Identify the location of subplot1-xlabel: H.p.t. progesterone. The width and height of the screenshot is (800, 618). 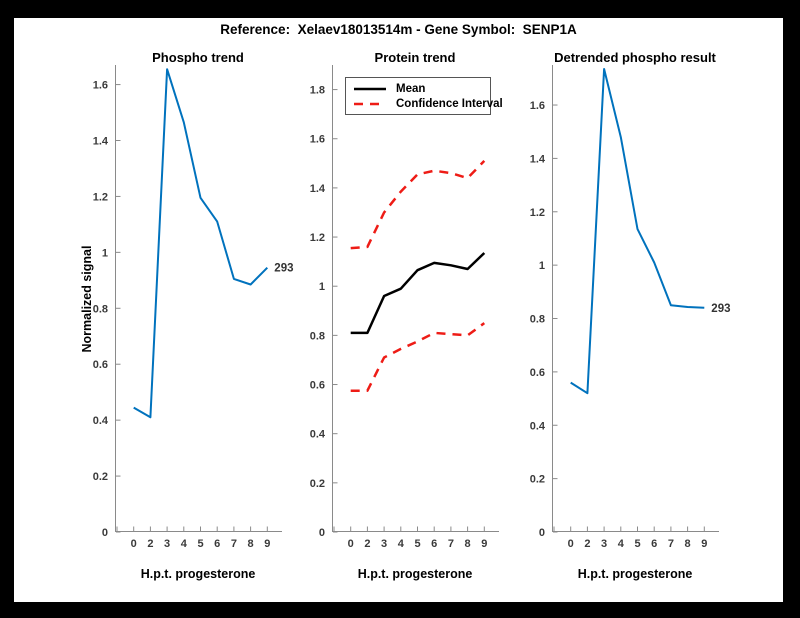
(198, 574).